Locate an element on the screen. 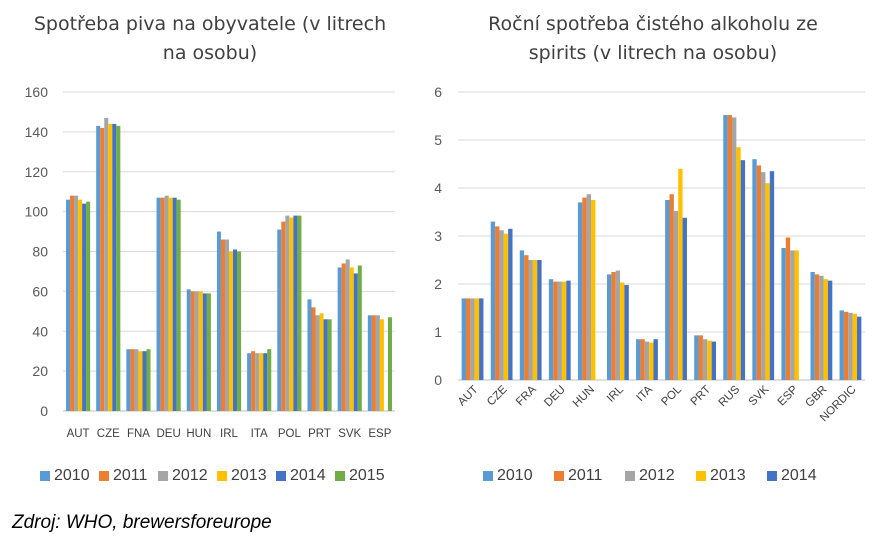  legend-label-2015: 2015 is located at coordinates (367, 475).